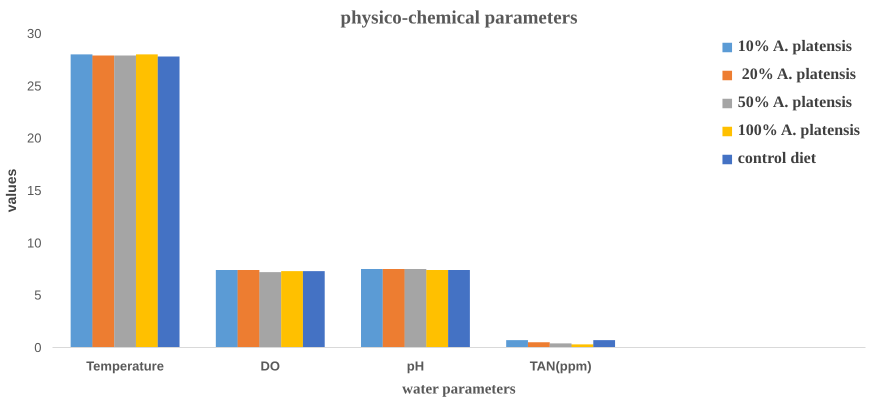 This screenshot has height=408, width=878. I want to click on legend-label: 50% A. platensis, so click(795, 103).